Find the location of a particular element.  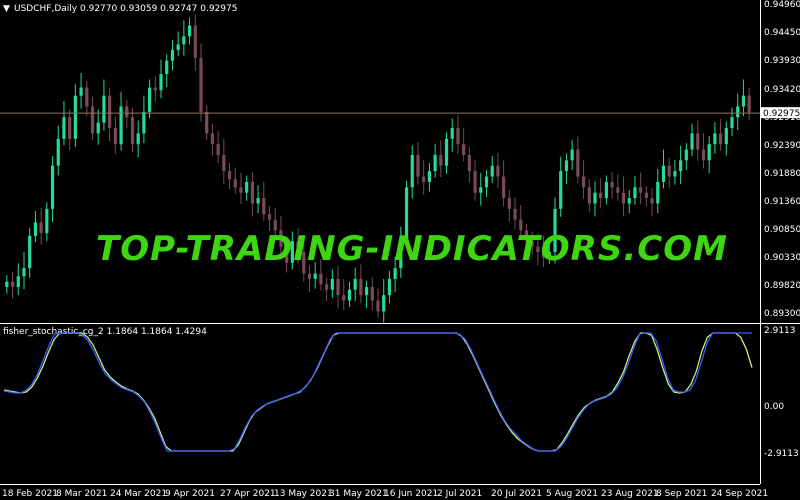

price-tick: 0.93930 is located at coordinates (782, 61).